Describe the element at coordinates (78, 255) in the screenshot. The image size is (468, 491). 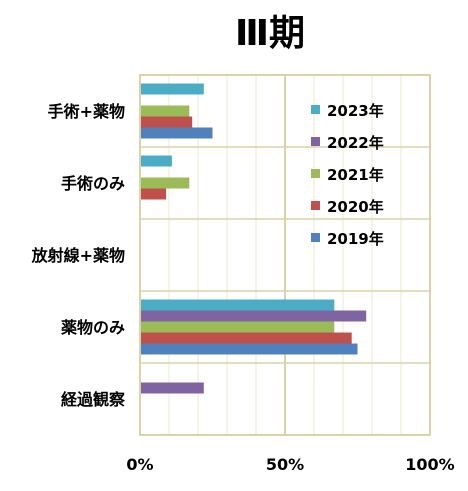
I see `category-label: 放射線+薬物` at that location.